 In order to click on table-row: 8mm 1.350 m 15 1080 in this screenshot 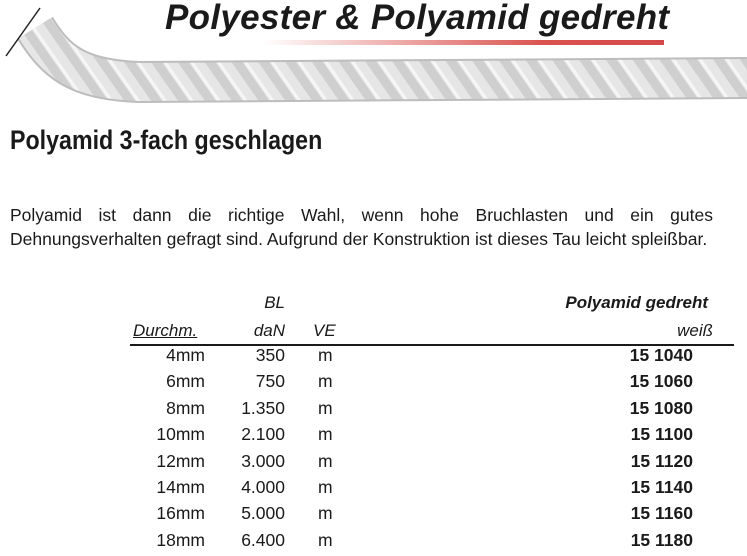, I will do `click(373, 411)`.